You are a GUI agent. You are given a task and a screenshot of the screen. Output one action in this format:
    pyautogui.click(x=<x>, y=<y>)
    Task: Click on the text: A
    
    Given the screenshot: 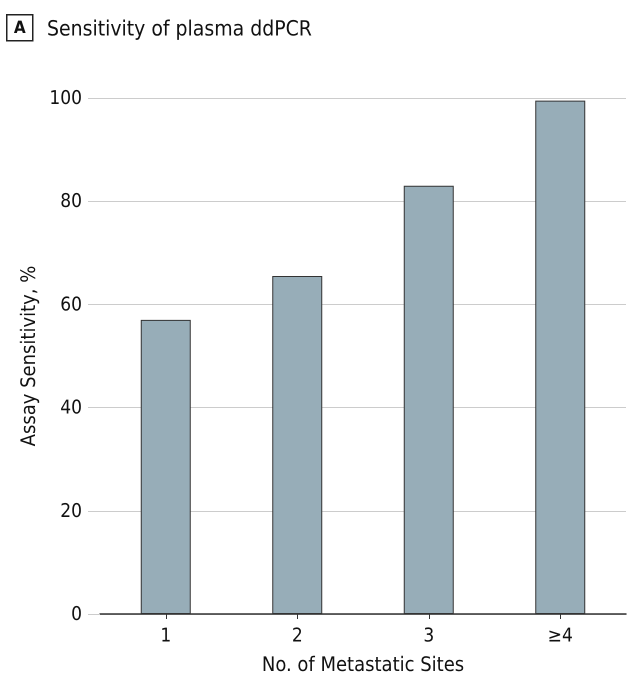 What is the action you would take?
    pyautogui.click(x=20, y=28)
    